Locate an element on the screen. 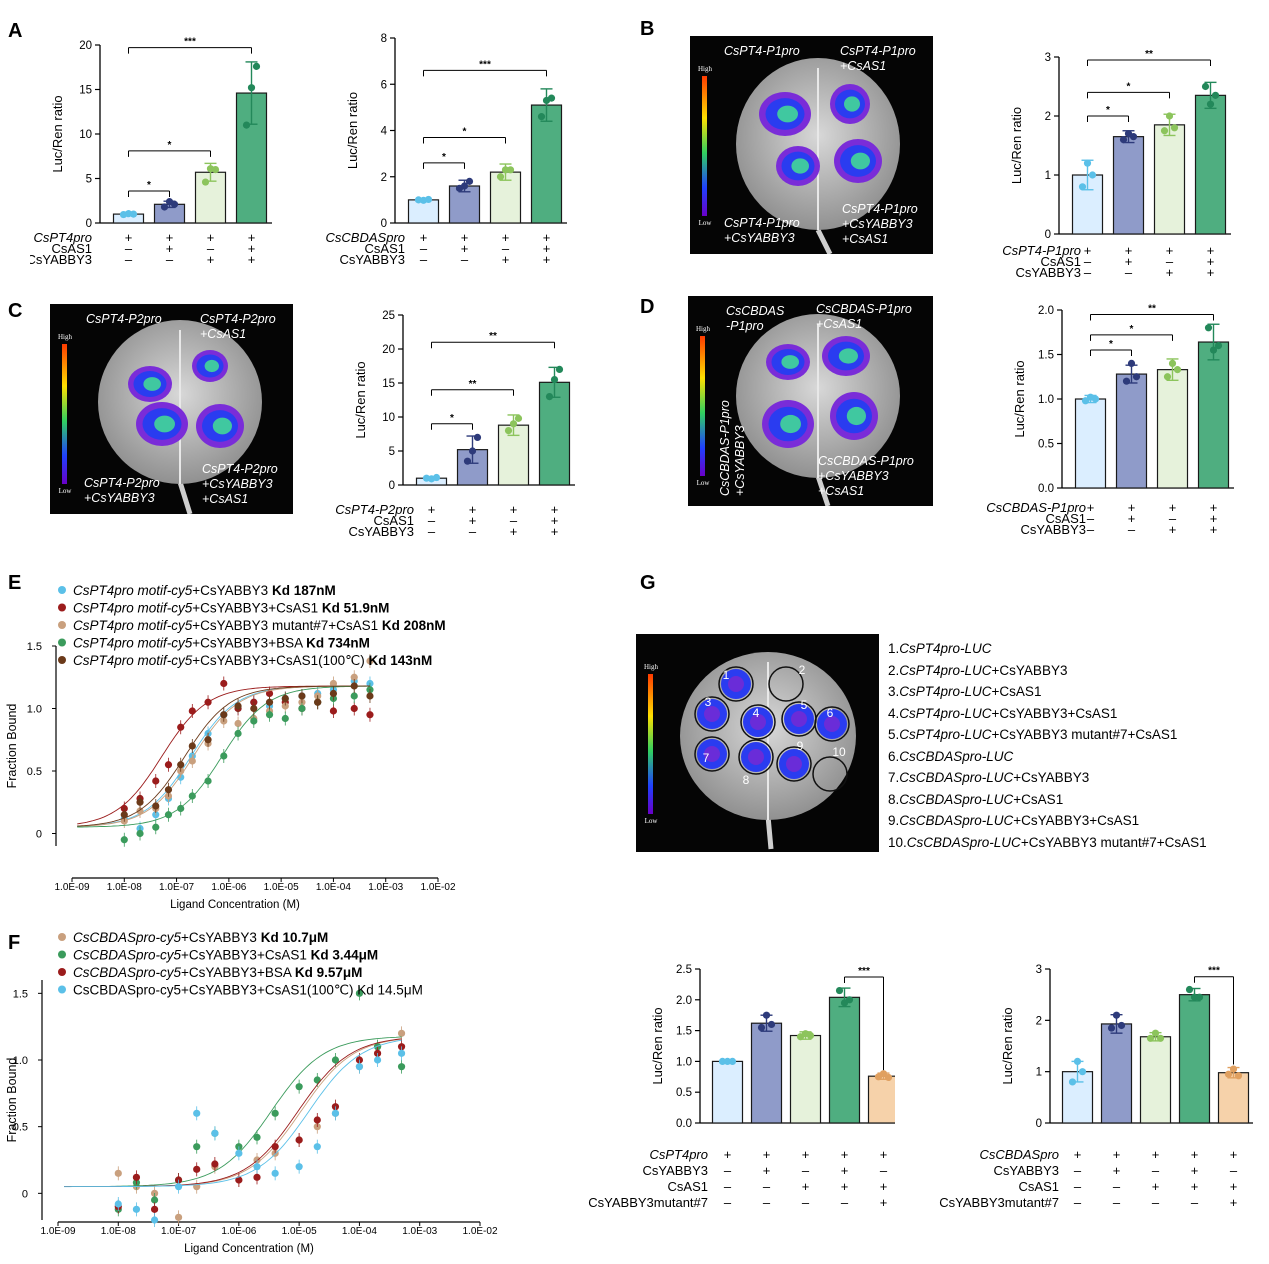 The image size is (1269, 1264). well-number: 4 is located at coordinates (756, 713).